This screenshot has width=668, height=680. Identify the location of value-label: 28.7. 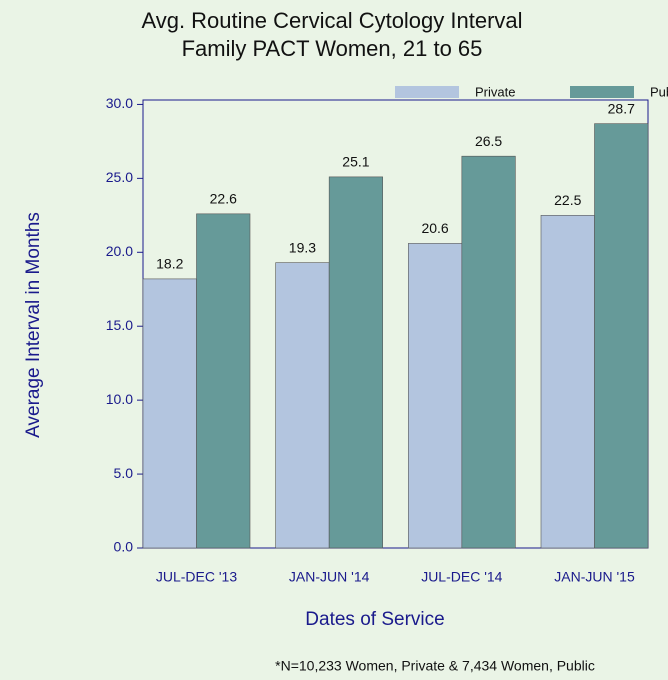
(621, 108).